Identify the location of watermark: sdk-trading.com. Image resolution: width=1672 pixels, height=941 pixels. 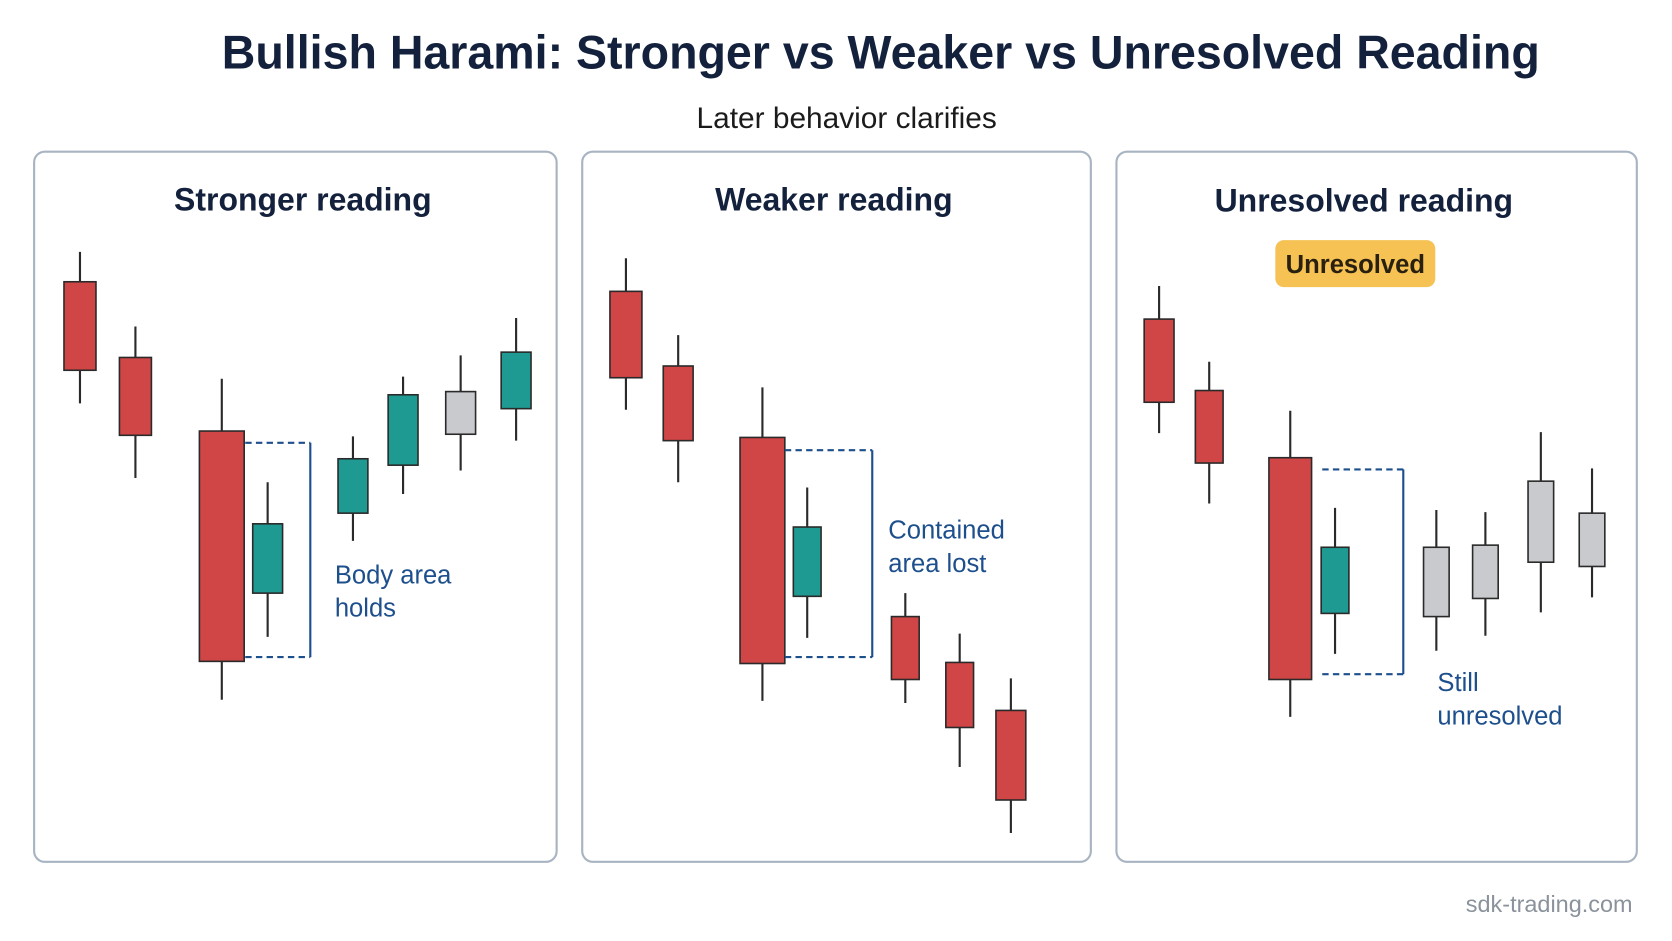
(1549, 904).